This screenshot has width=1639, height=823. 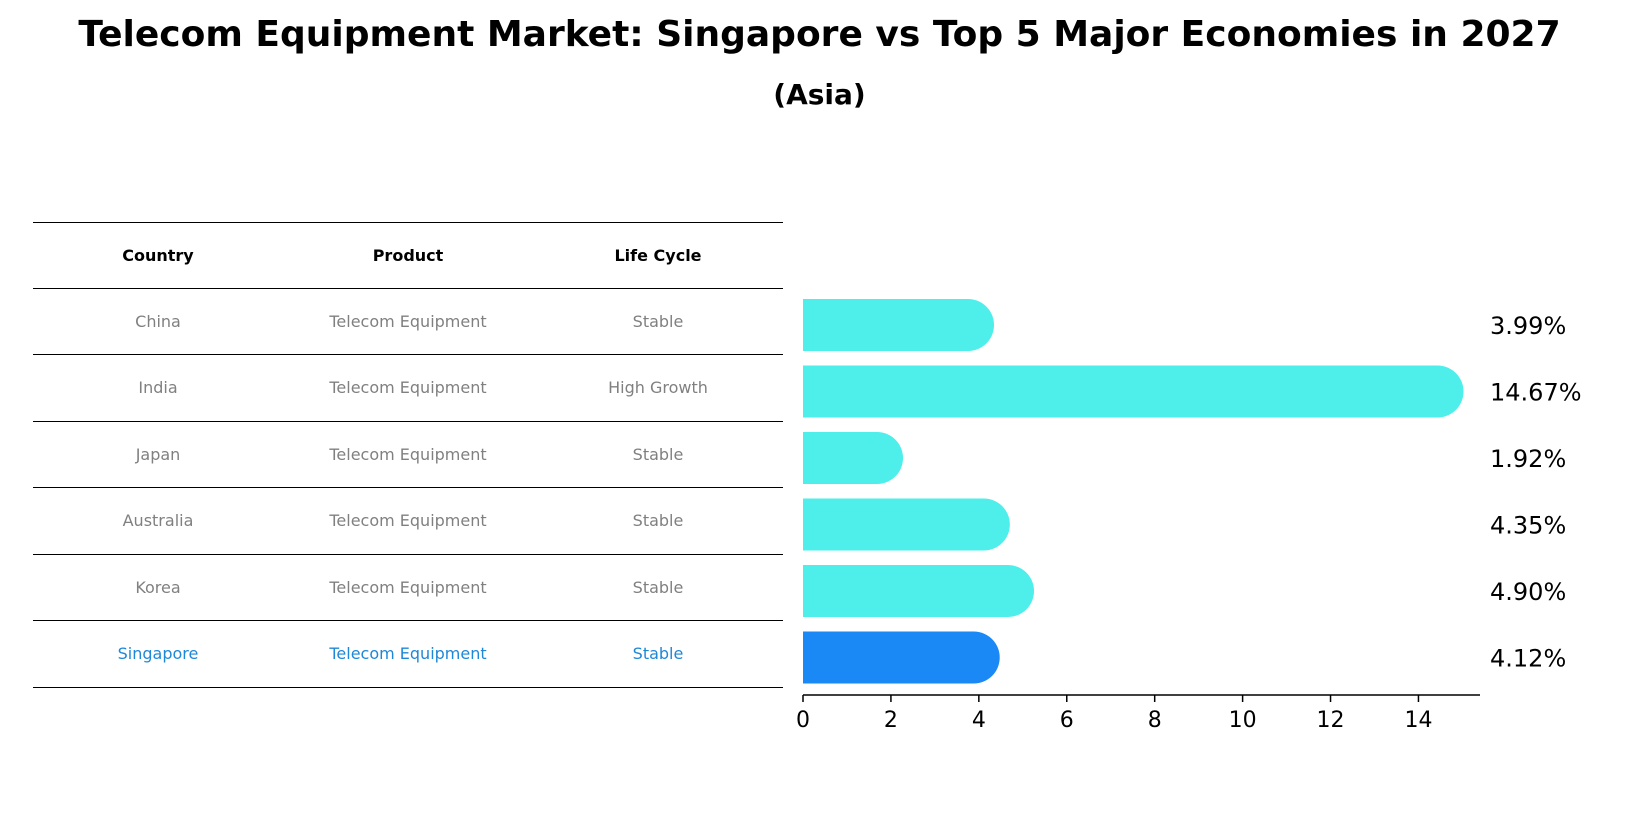 What do you see at coordinates (1528, 459) in the screenshot?
I see `value-label: 1.92%` at bounding box center [1528, 459].